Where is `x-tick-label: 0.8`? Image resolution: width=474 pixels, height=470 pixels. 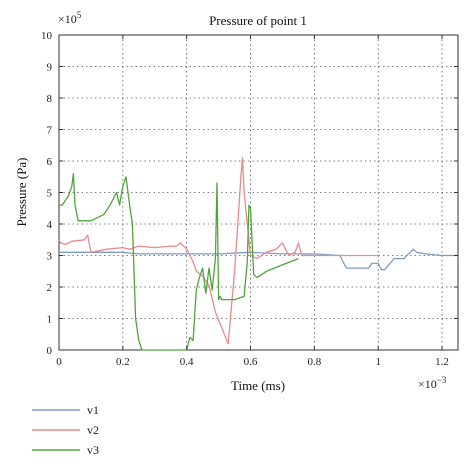
x-tick-label: 0.8 is located at coordinates (314, 362).